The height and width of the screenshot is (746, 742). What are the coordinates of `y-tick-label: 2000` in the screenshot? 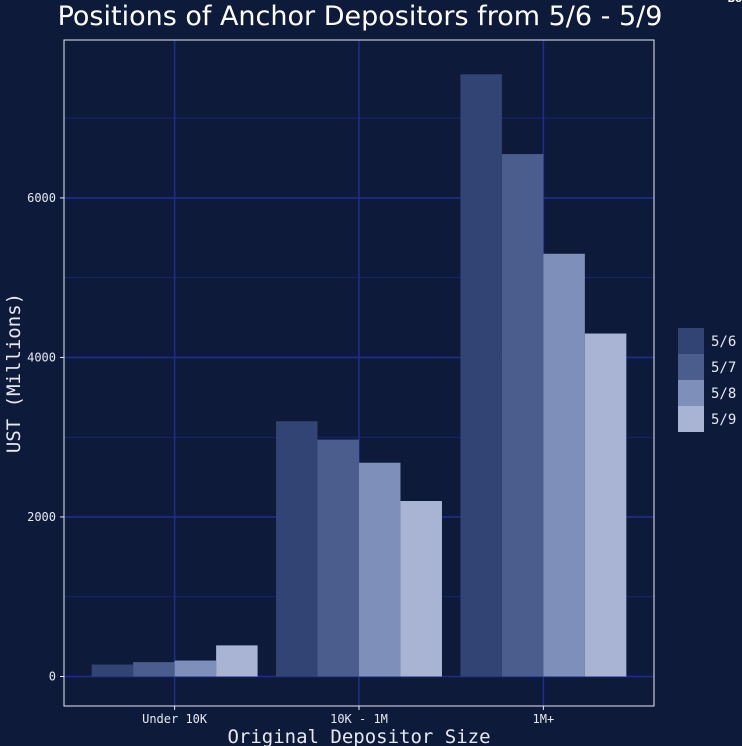 It's located at (41, 517).